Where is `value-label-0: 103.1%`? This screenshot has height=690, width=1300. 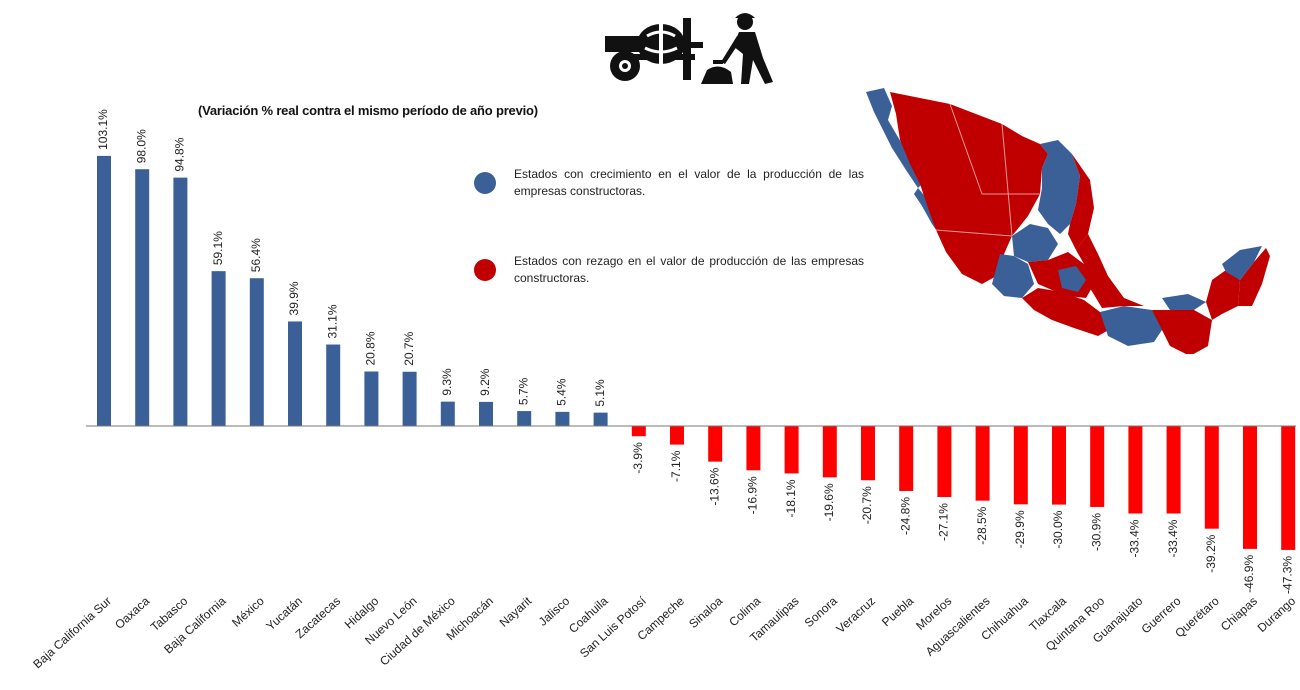 value-label-0: 103.1% is located at coordinates (103, 129).